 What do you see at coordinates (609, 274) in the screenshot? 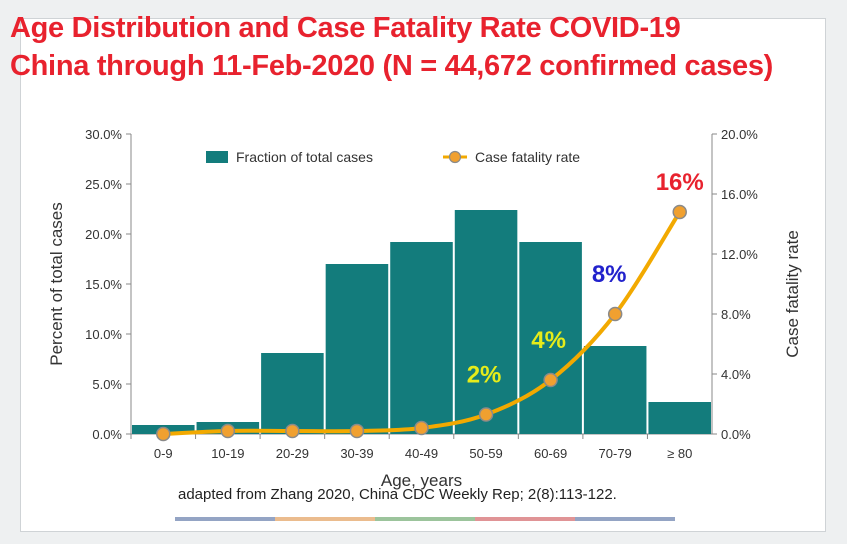
I see `annotation-8pct: 8%` at bounding box center [609, 274].